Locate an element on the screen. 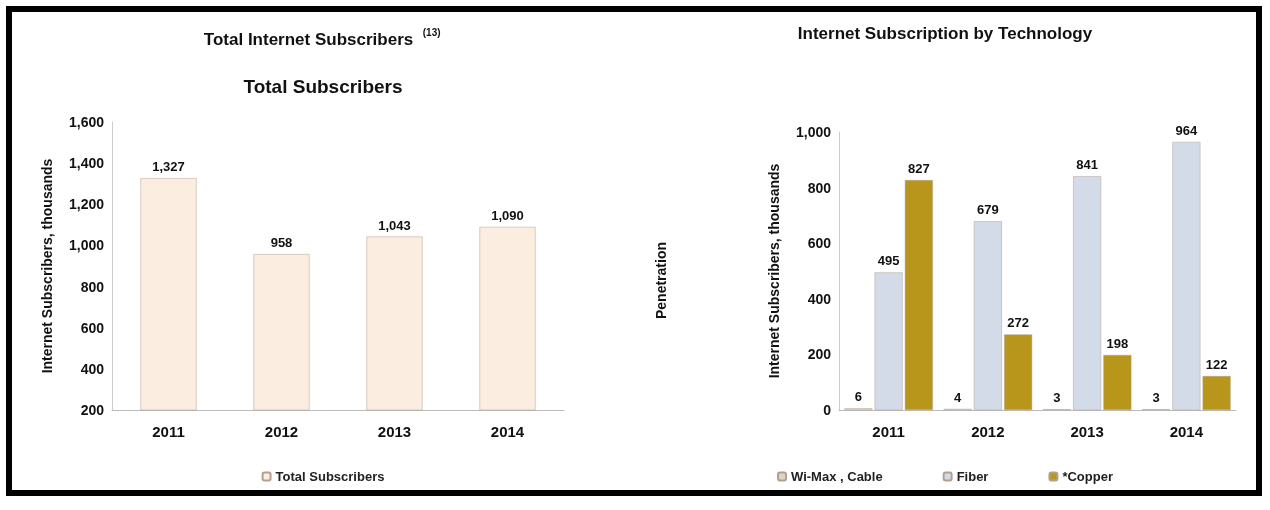  chart-title: Internet Subscription by Technology is located at coordinates (945, 33).